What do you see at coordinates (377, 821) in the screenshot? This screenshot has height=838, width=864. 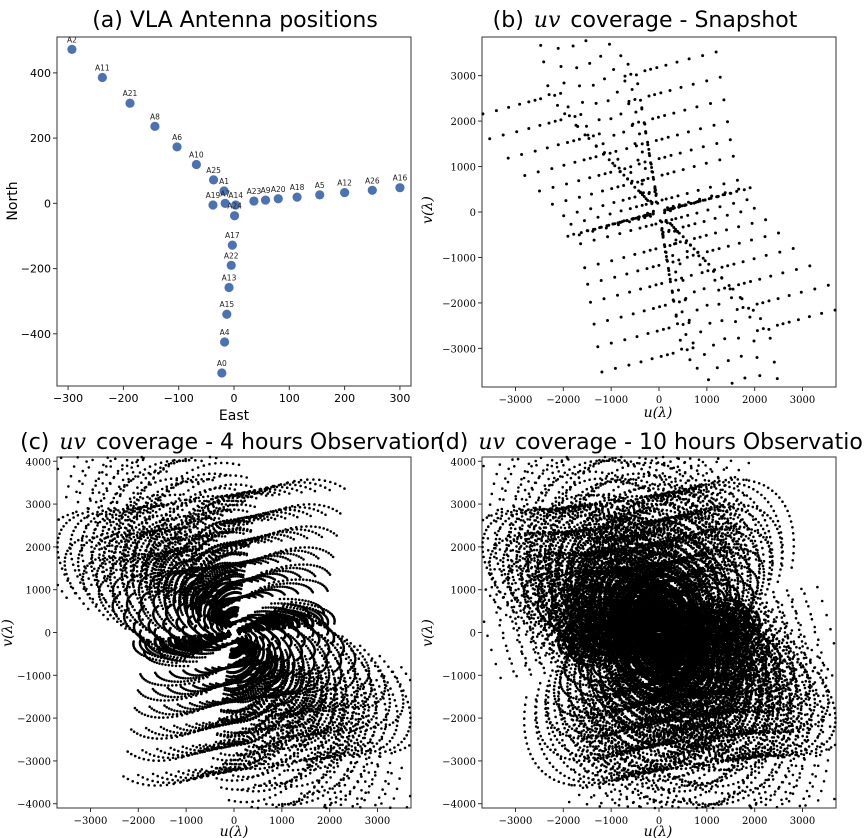 I see `panel-c-xtick-label: 3000` at bounding box center [377, 821].